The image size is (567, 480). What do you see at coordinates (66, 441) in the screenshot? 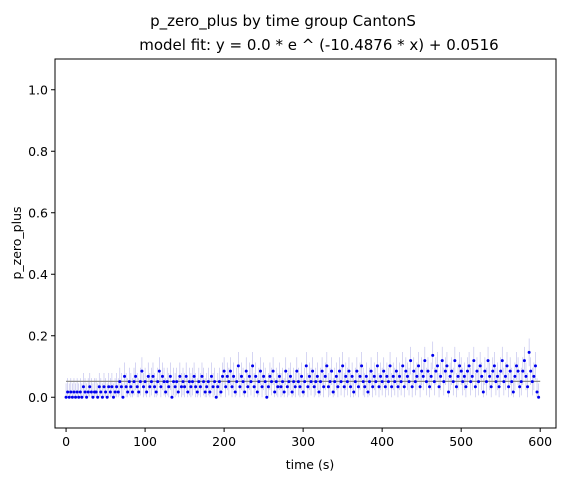
I see `x-tick-label: 0` at bounding box center [66, 441].